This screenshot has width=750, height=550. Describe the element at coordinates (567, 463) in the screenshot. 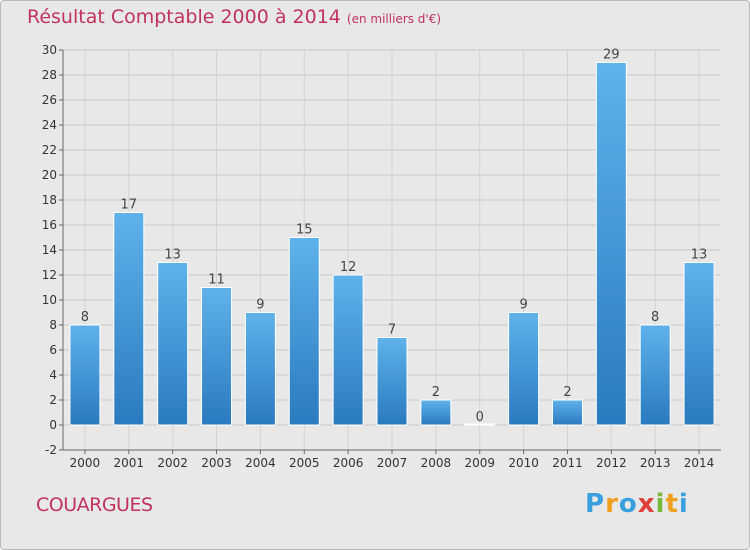

I see `x-tick-label: 2011` at that location.